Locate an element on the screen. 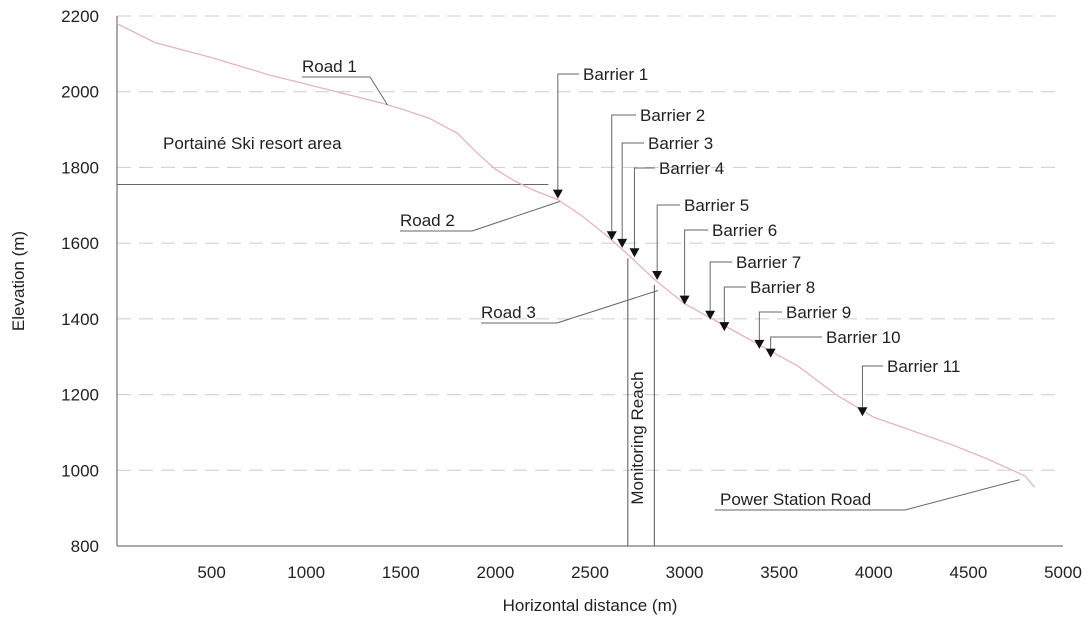  y-tick-label: 1800 is located at coordinates (80, 167).